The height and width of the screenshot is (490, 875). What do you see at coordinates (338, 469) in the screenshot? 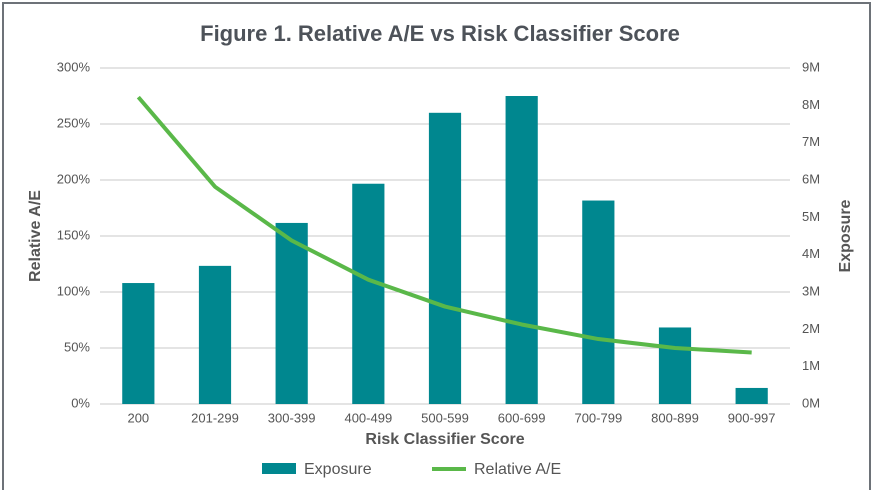
I see `legend-label: Exposure` at bounding box center [338, 469].